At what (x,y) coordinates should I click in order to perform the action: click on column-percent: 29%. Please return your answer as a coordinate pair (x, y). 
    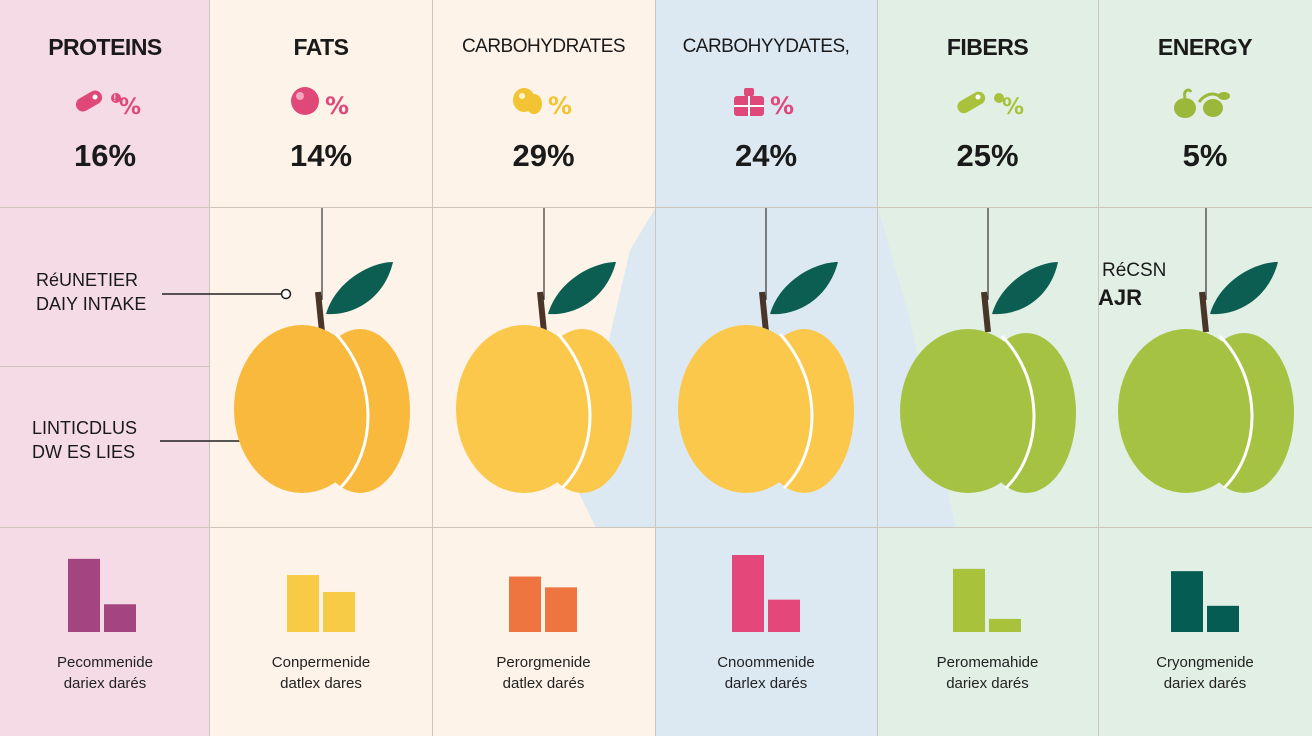
    Looking at the image, I should click on (543, 155).